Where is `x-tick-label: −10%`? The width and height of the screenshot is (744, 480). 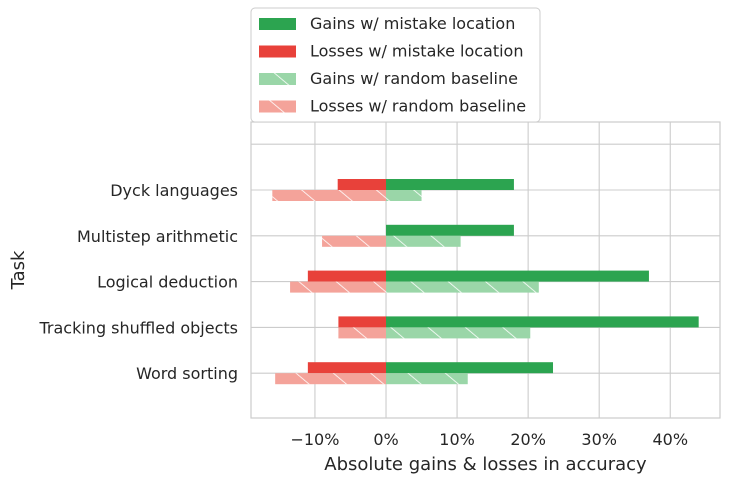
x-tick-label: −10% is located at coordinates (314, 439).